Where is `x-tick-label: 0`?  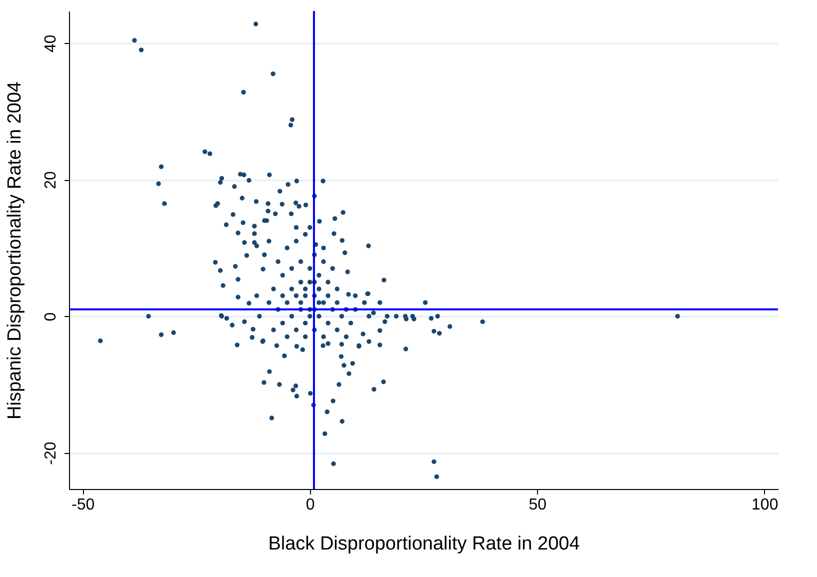 x-tick-label: 0 is located at coordinates (310, 505).